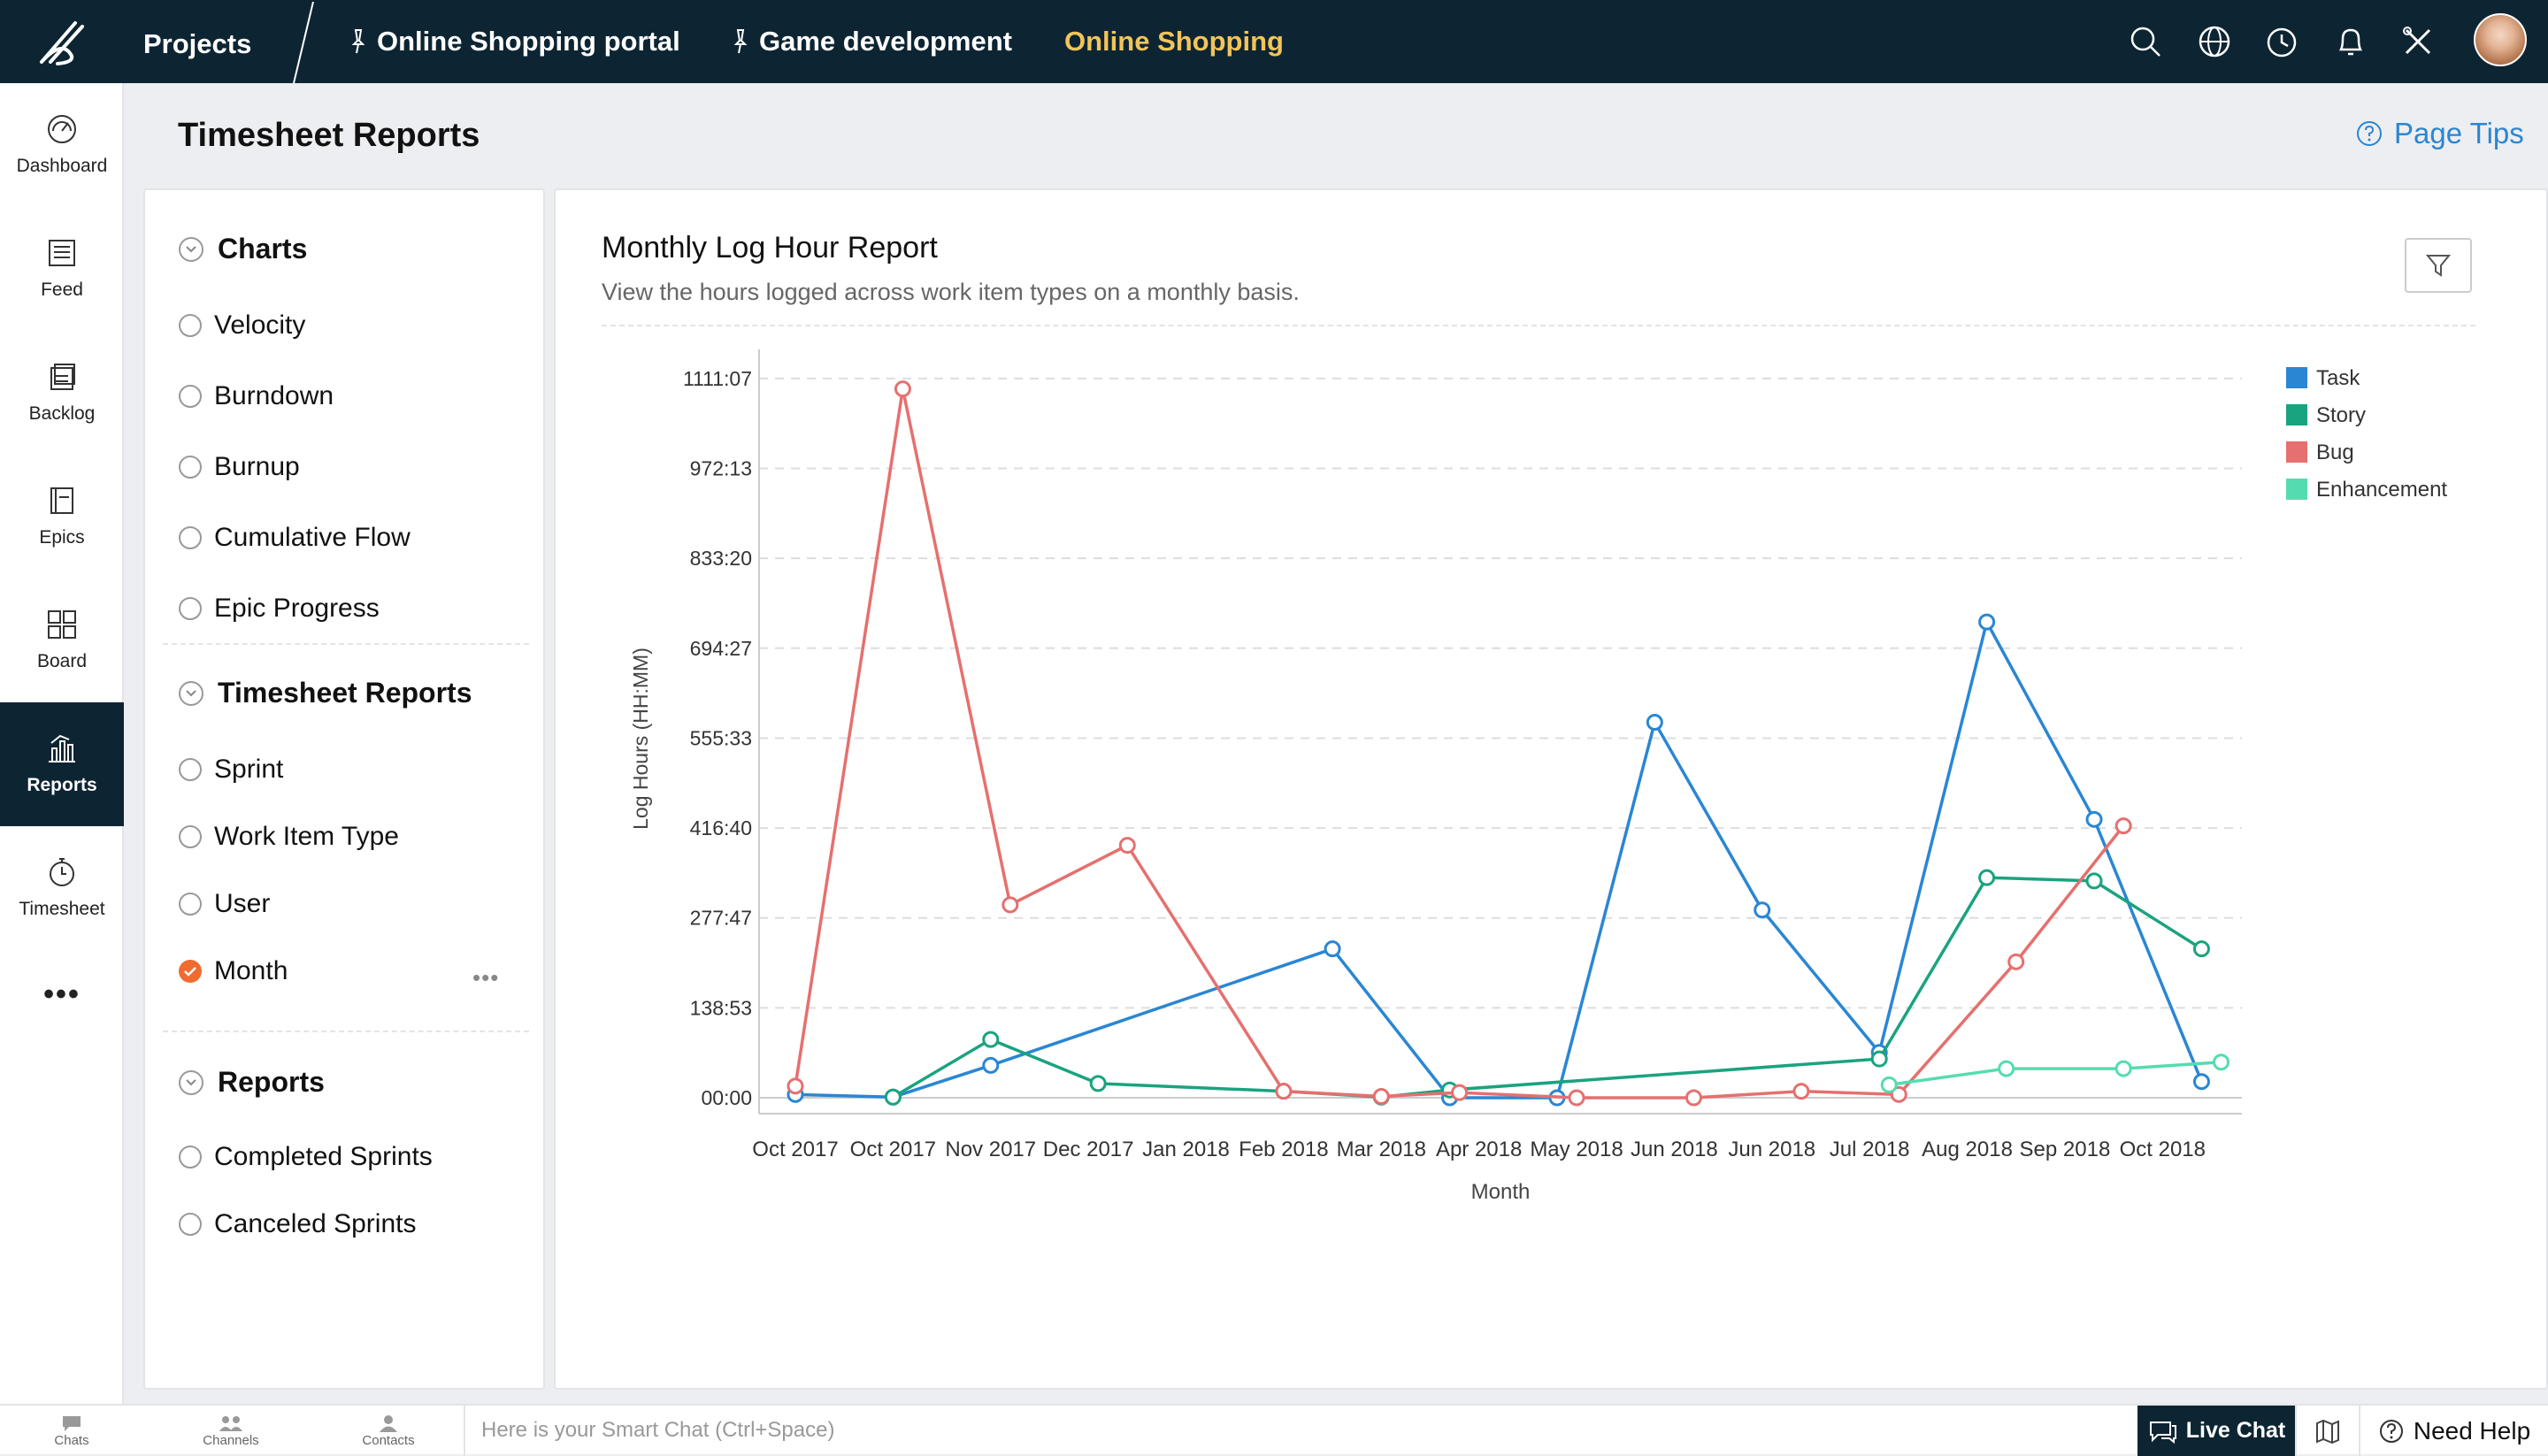 This screenshot has width=2548, height=1456. I want to click on projects-link: Projects, so click(197, 43).